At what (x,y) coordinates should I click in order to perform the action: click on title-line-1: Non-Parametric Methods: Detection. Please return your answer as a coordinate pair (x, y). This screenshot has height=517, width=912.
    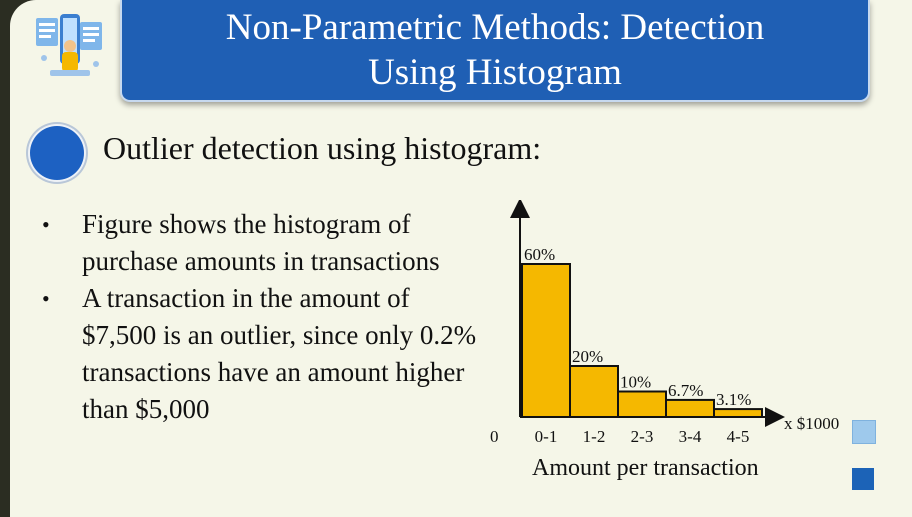
    Looking at the image, I should click on (495, 27).